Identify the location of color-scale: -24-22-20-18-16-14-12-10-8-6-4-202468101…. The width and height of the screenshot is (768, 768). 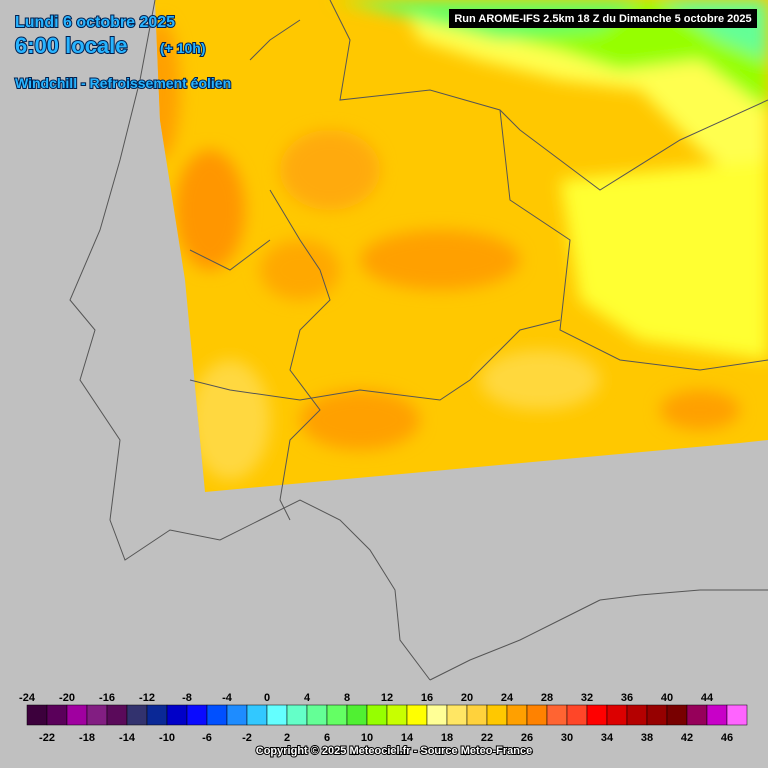
(383, 718).